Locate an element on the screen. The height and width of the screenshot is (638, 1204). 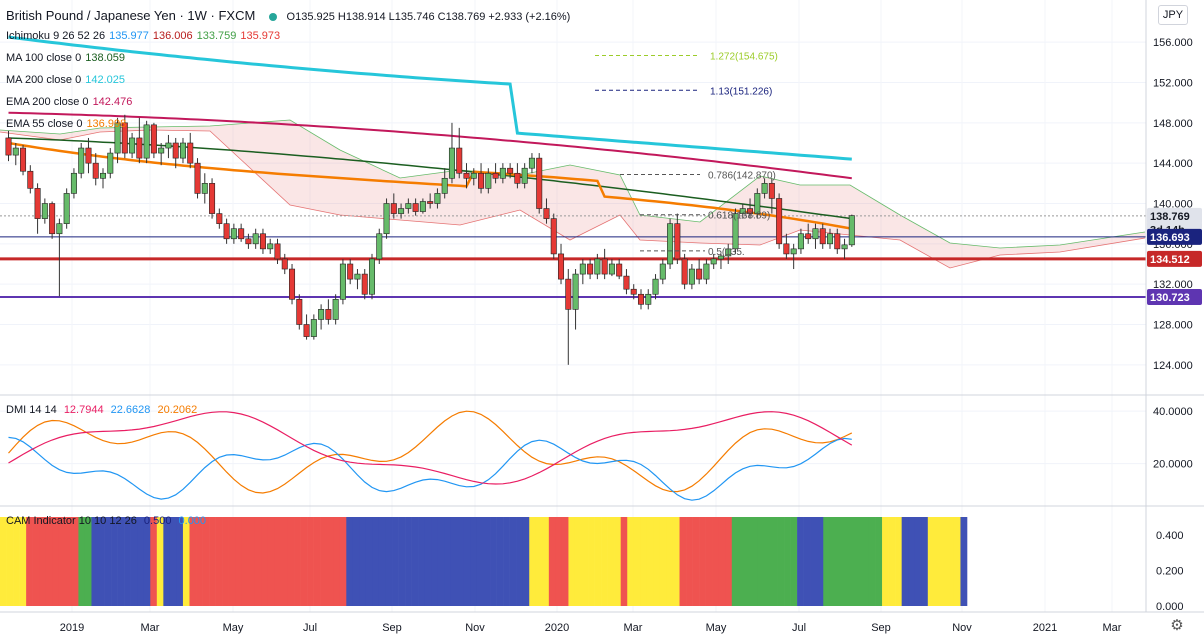
indicator-name: MA 200 close 0 is located at coordinates (44, 80).